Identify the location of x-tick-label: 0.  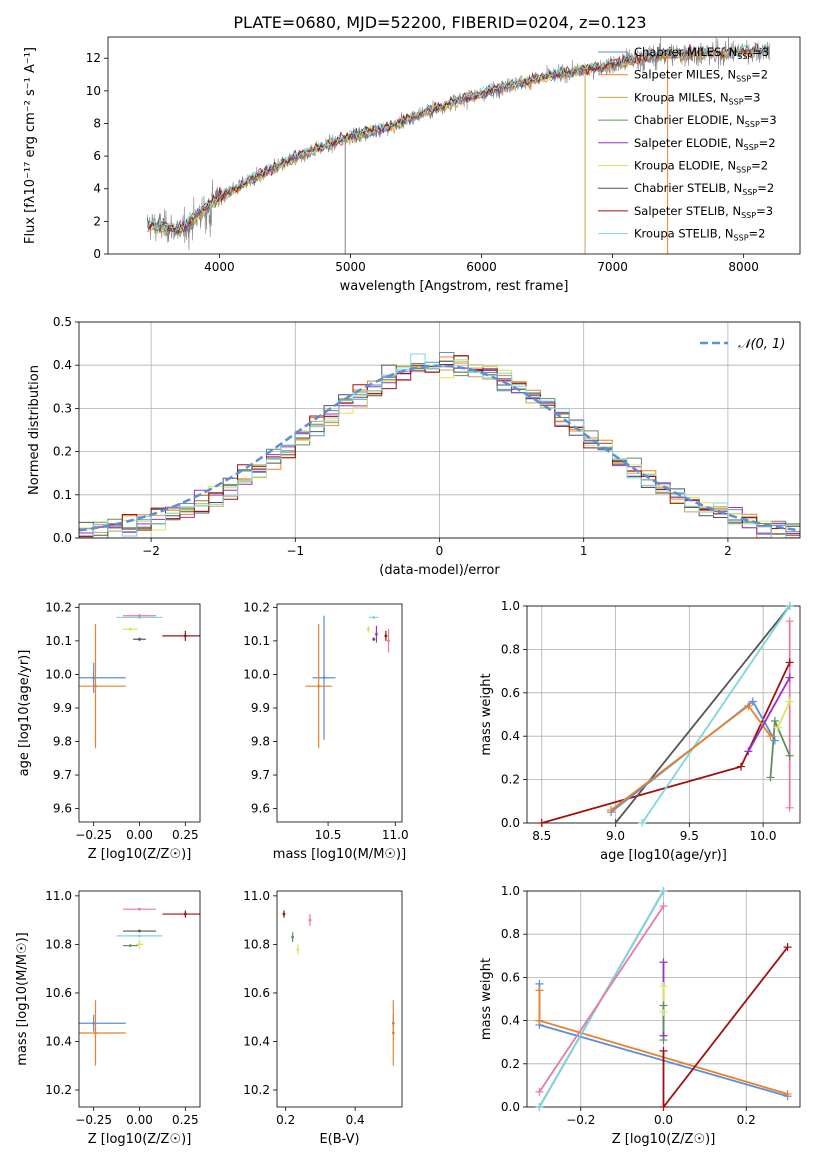
(440, 551).